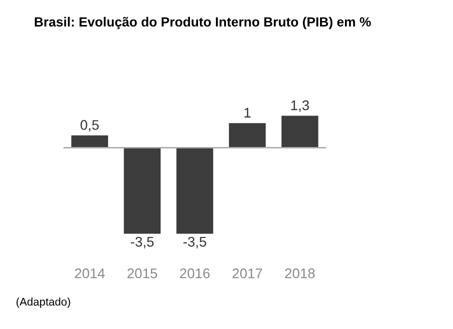 The image size is (453, 329). What do you see at coordinates (89, 126) in the screenshot?
I see `data-label: 0,5` at bounding box center [89, 126].